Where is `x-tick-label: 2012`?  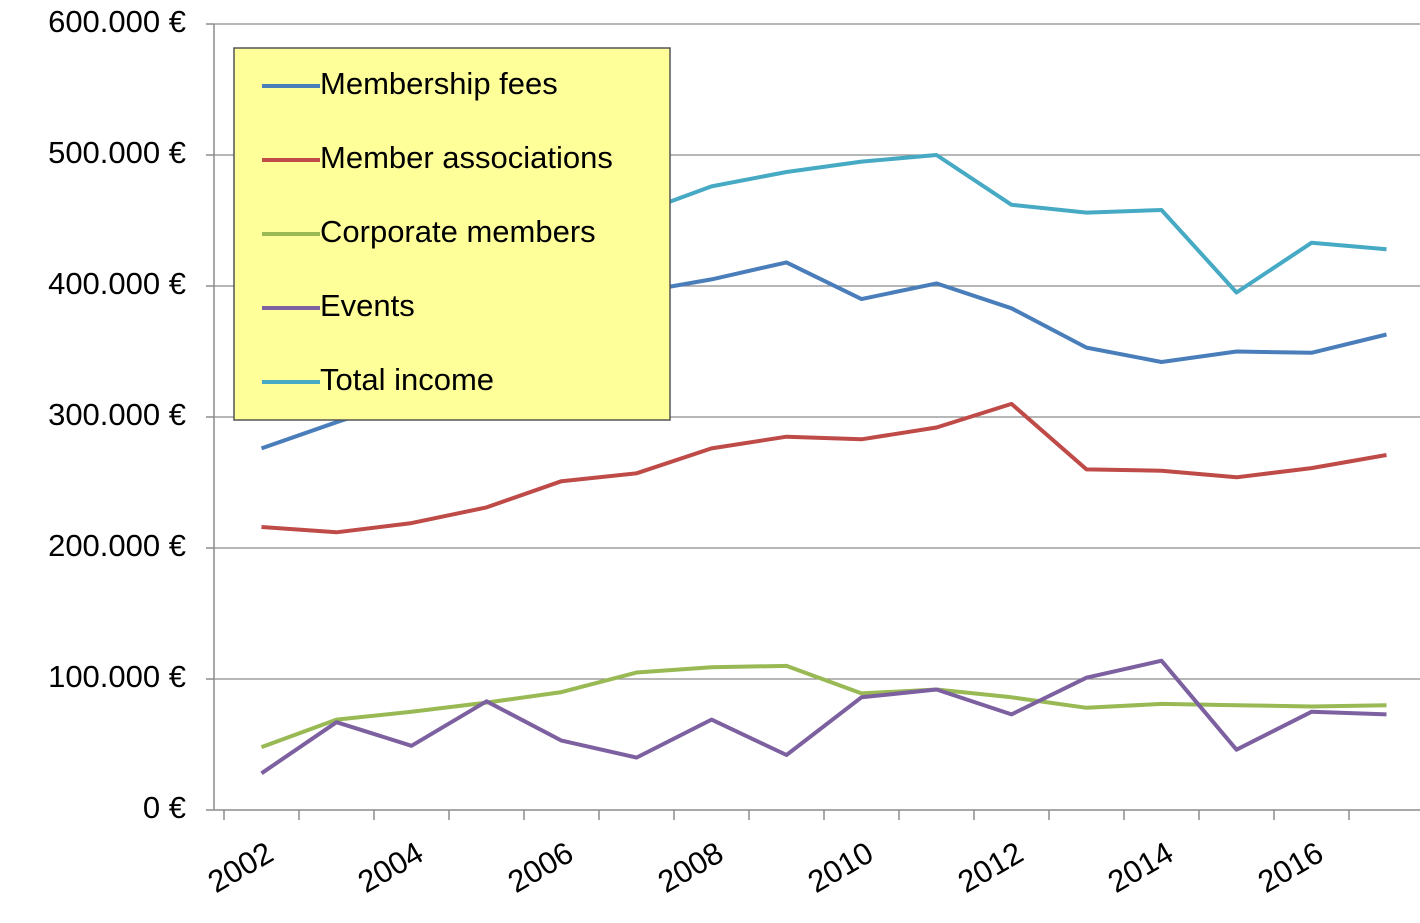 x-tick-label: 2012 is located at coordinates (990, 867).